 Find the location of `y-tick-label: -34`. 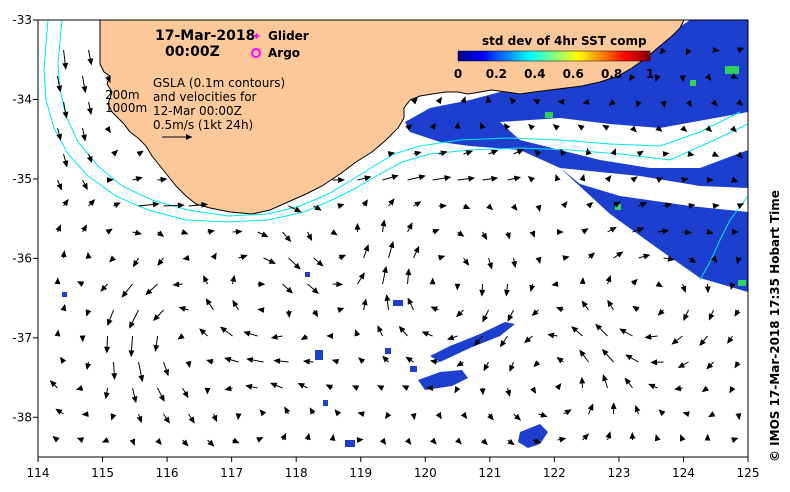

y-tick-label: -34 is located at coordinates (22, 99).